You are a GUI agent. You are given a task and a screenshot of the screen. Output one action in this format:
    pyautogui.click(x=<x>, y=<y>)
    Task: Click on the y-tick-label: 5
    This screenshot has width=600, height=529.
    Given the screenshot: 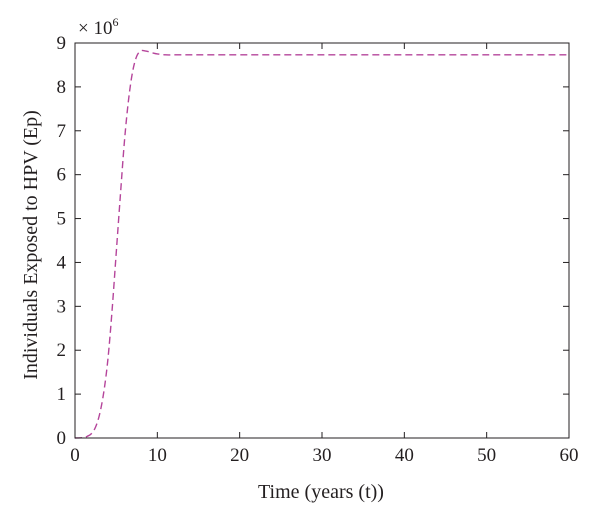 What is the action you would take?
    pyautogui.click(x=62, y=219)
    